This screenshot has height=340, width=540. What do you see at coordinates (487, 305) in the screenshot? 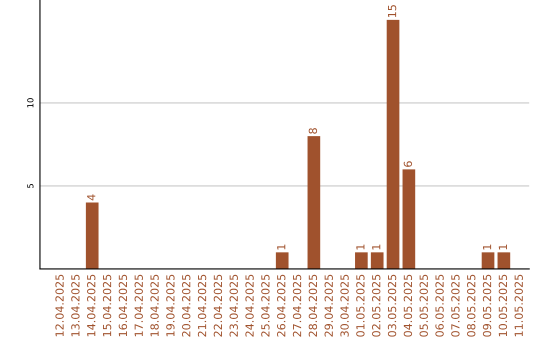
I see `x-tick-label: 09.05.2025` at bounding box center [487, 305].